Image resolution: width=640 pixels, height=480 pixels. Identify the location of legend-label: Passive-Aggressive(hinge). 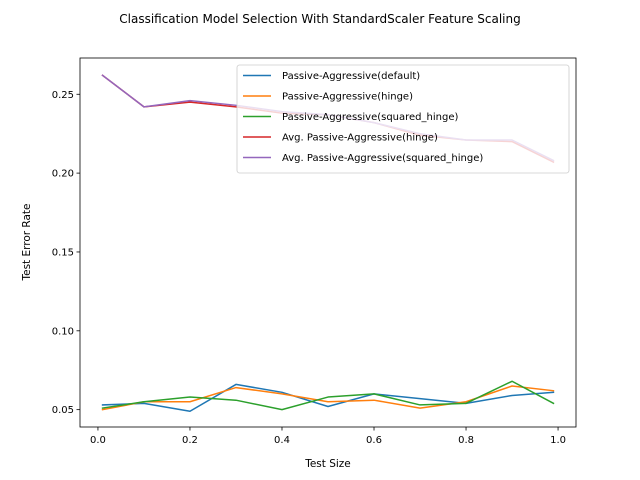
(347, 97).